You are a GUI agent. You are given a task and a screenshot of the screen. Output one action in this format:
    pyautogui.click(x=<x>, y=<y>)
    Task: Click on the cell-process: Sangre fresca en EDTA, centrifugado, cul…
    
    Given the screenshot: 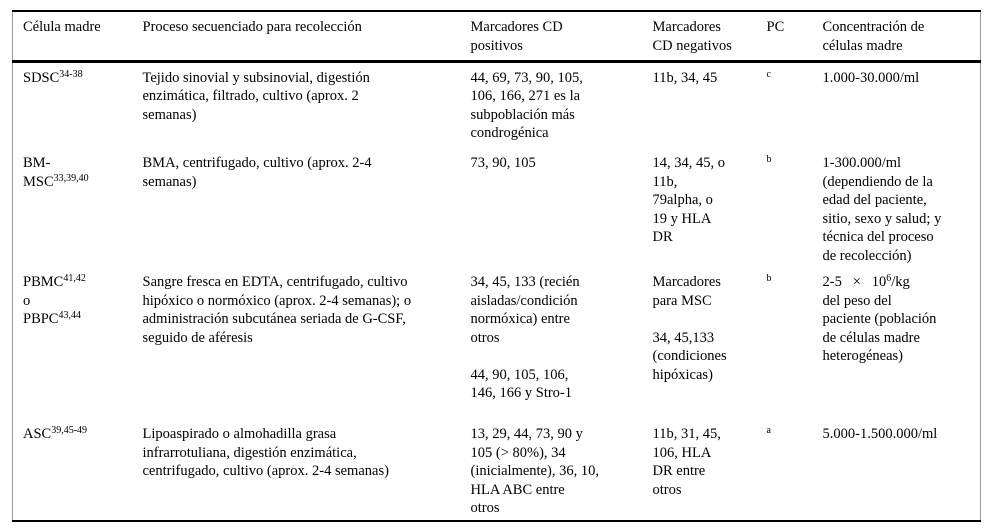 What is the action you would take?
    pyautogui.click(x=277, y=310)
    